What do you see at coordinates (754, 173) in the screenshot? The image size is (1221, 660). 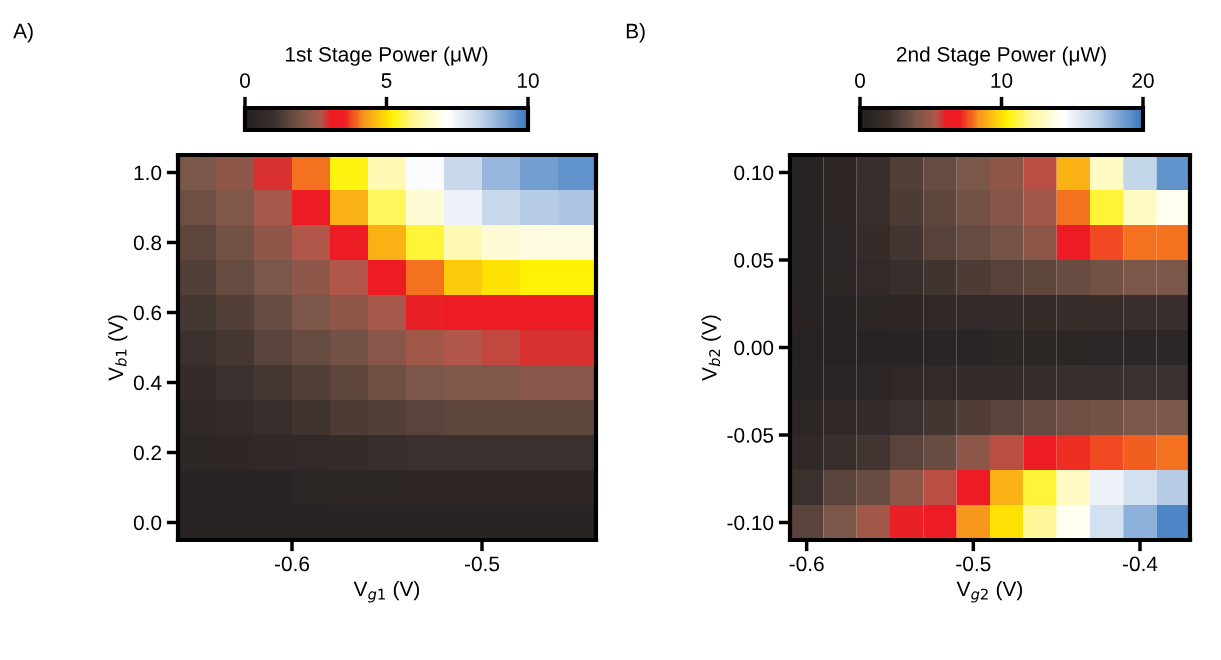 I see `y-tick-label: 0.10` at bounding box center [754, 173].